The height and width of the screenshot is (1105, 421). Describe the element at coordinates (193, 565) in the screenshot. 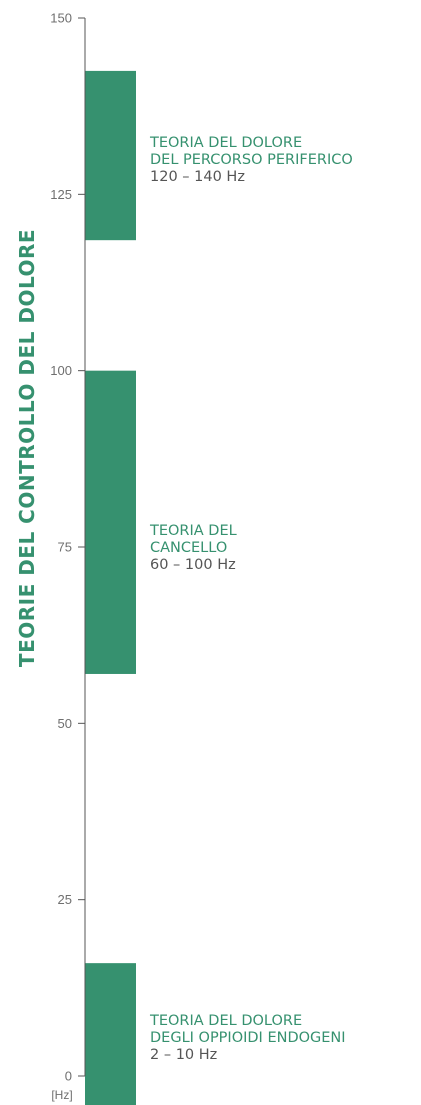

I see `range-frequency-label: 60 – 100 Hz` at that location.